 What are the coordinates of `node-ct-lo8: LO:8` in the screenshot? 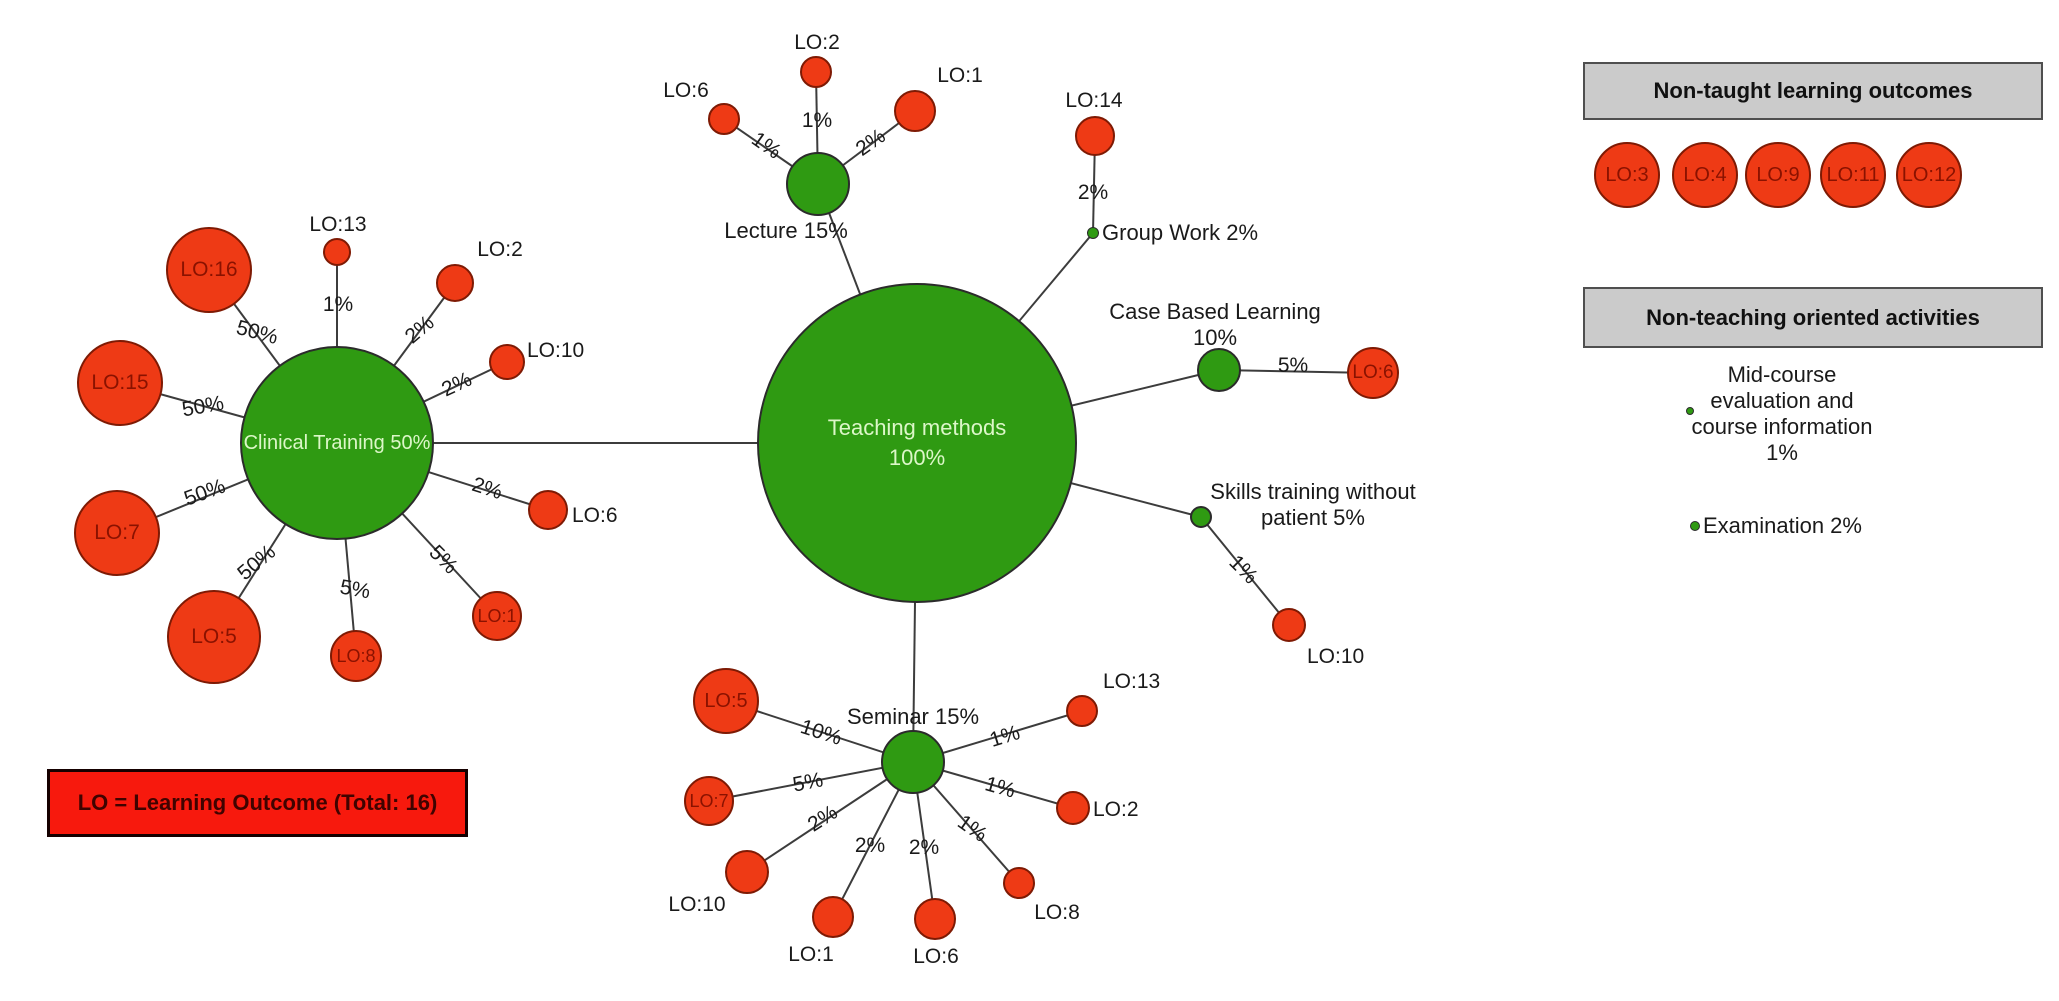 It's located at (356, 656).